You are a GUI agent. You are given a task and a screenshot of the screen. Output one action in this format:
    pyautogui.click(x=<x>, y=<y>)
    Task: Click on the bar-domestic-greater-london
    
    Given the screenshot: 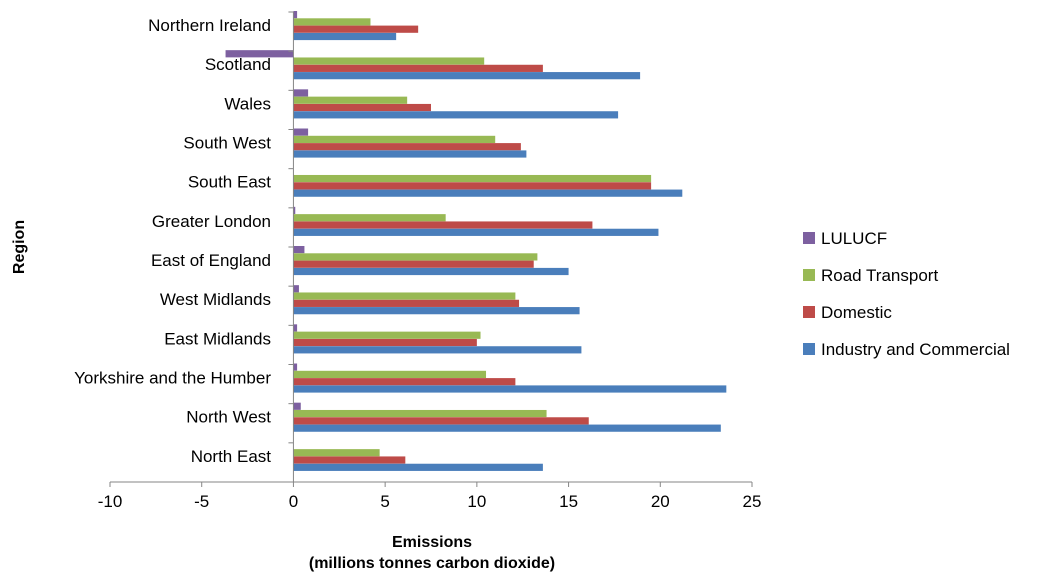 What is the action you would take?
    pyautogui.click(x=443, y=225)
    